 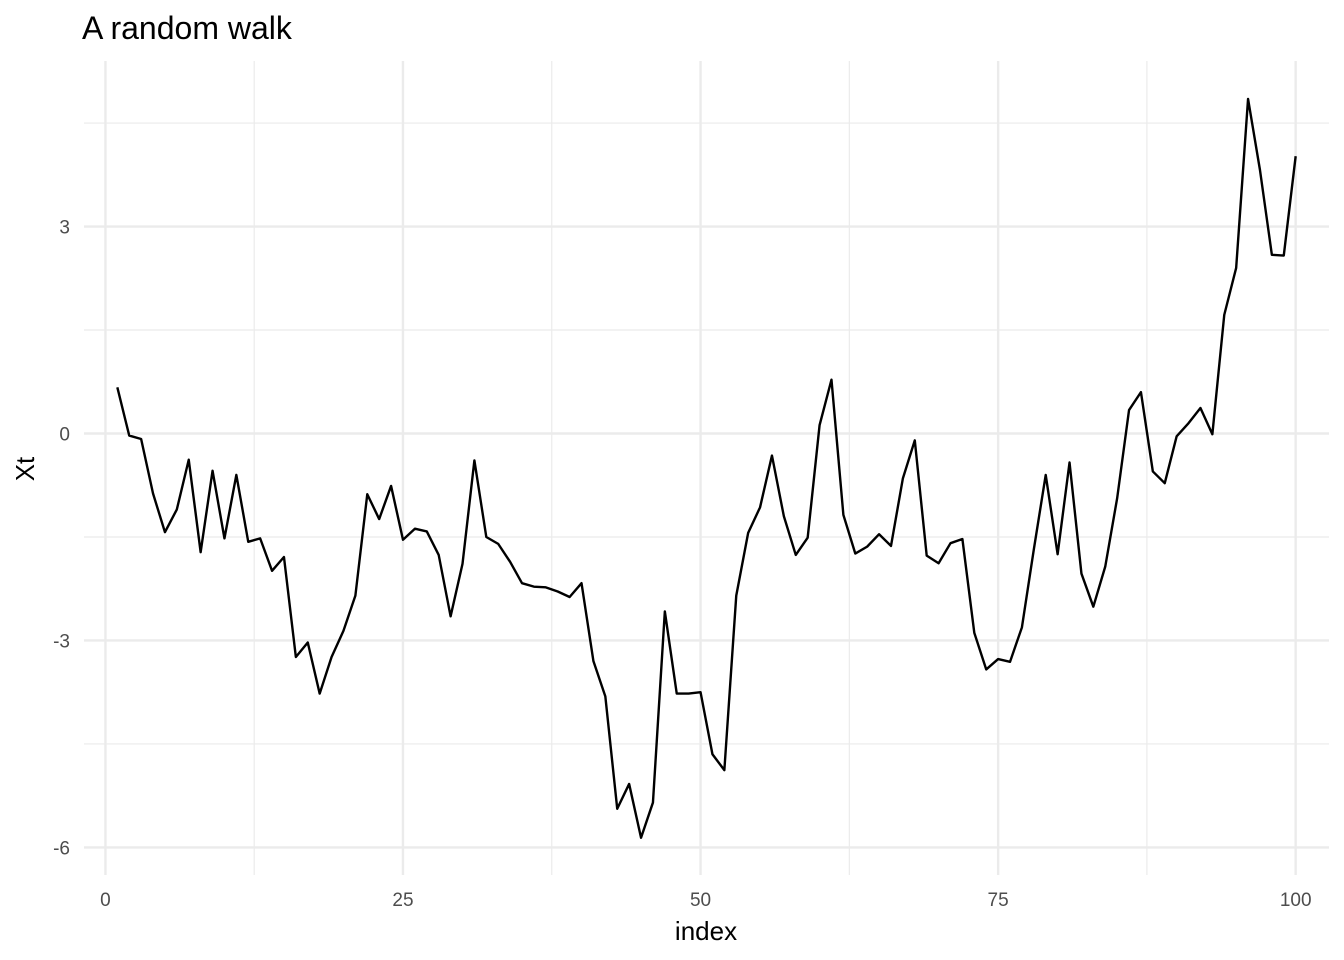 What do you see at coordinates (706, 931) in the screenshot?
I see `x-axis-title: index` at bounding box center [706, 931].